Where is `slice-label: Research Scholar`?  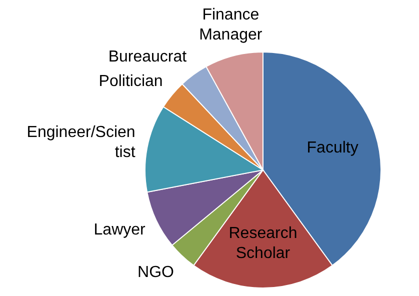 slice-label: Research Scholar is located at coordinates (263, 243).